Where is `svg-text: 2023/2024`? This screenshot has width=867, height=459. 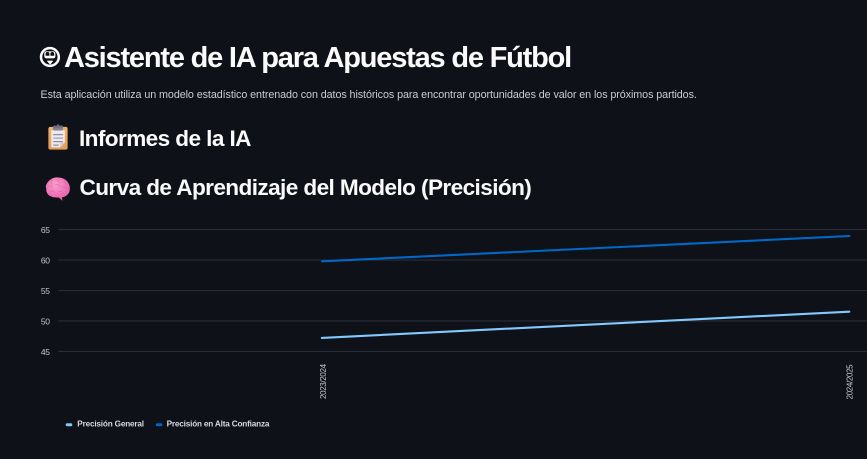
svg-text: 2023/2024 is located at coordinates (323, 381).